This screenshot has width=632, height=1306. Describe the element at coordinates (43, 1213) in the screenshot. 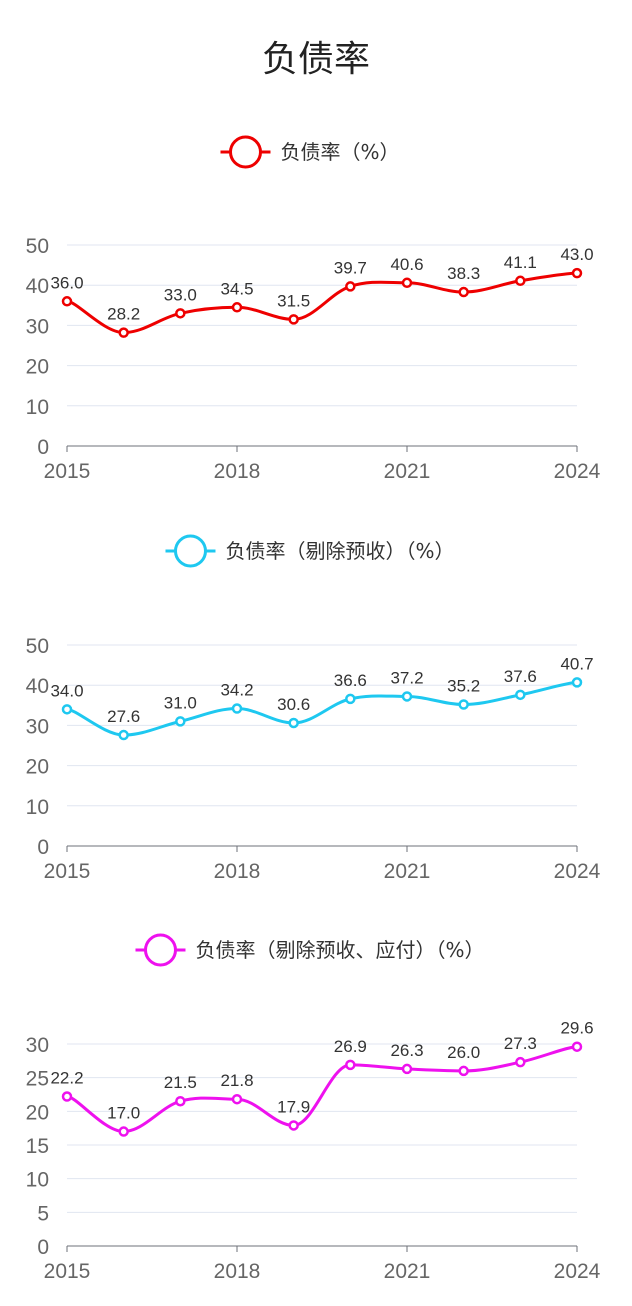

I see `y-tick-label: 5` at that location.